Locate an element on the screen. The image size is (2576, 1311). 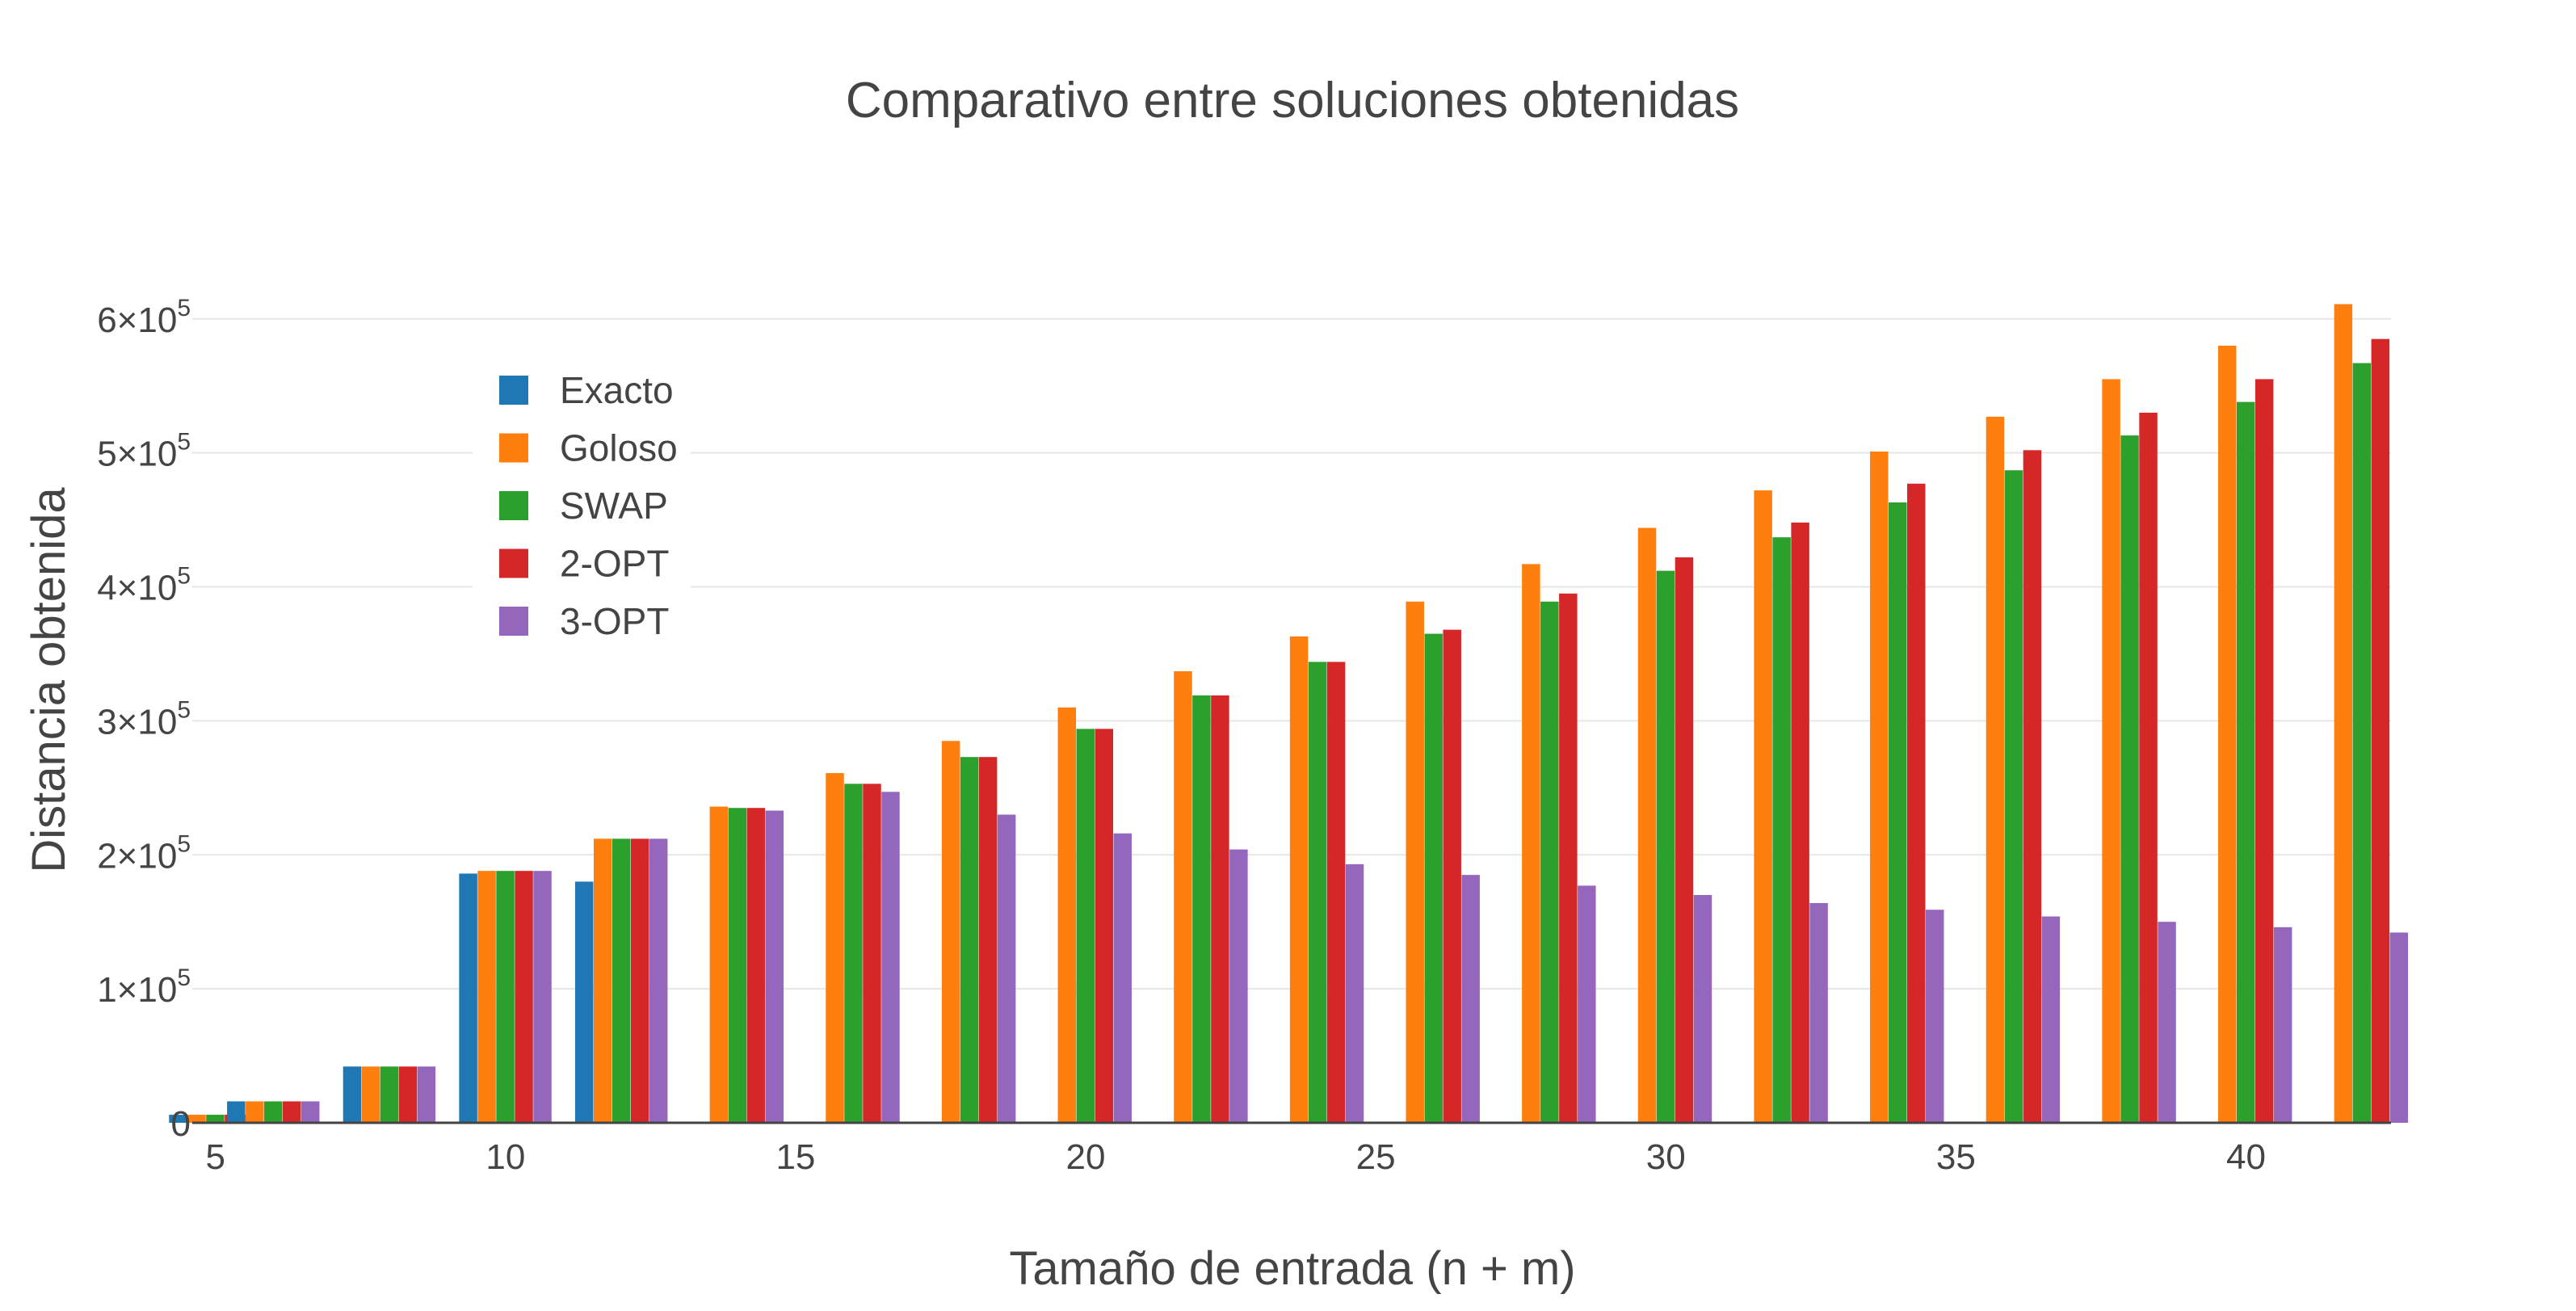
x-tick-label: 20 is located at coordinates (1086, 1157).